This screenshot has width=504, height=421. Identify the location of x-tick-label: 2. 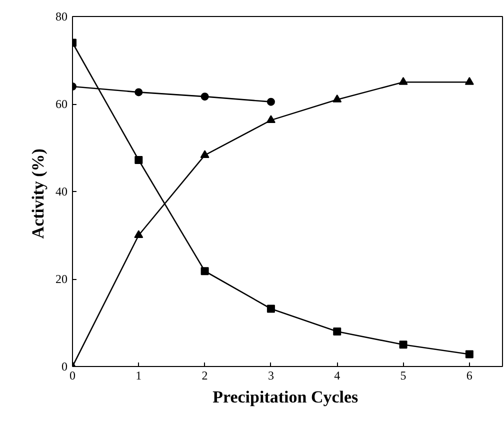
(205, 375).